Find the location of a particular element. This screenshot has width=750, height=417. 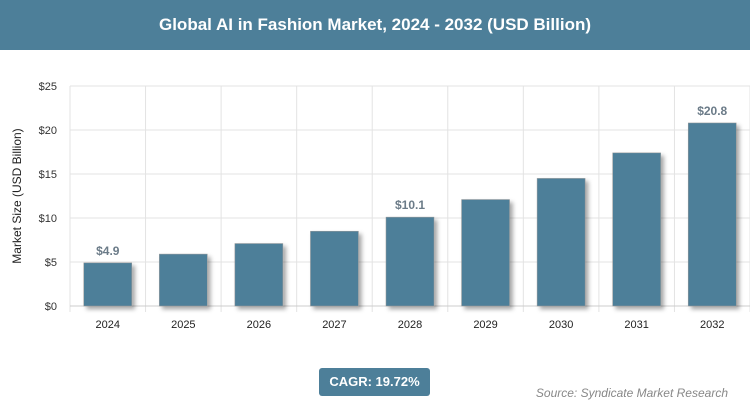

data-label: $10.1 is located at coordinates (410, 205).